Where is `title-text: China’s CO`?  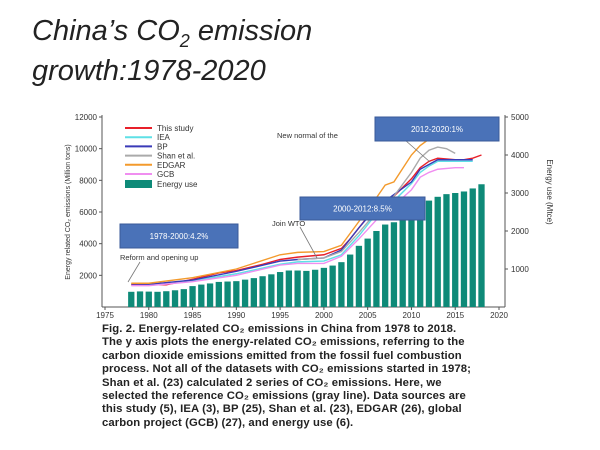 title-text: China’s CO is located at coordinates (106, 31).